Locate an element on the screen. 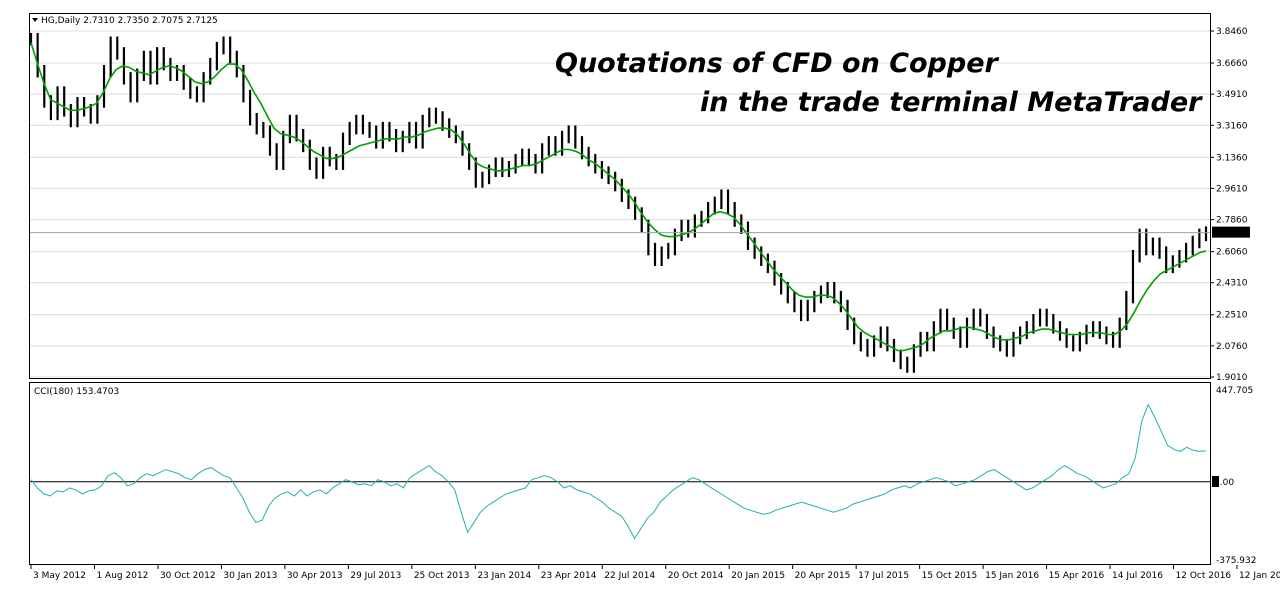  triangle-down-icon is located at coordinates (35, 20).